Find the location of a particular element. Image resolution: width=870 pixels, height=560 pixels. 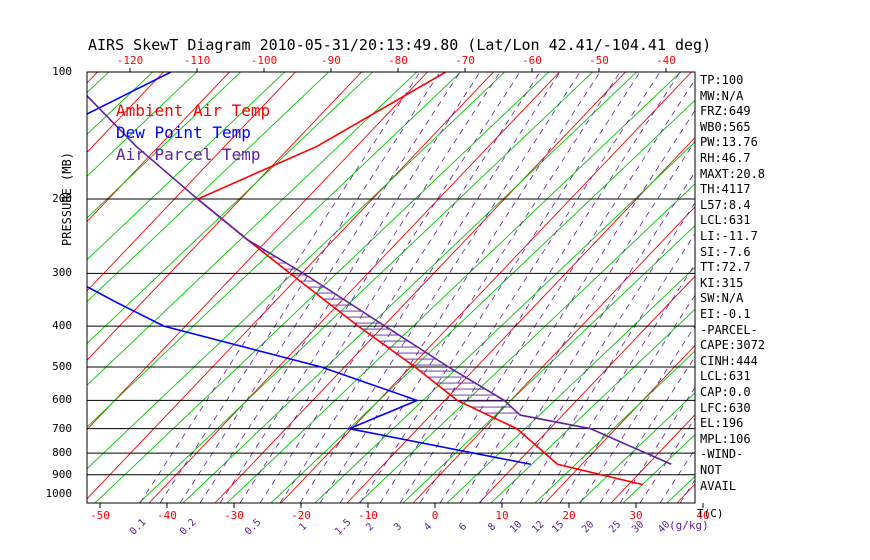

pressure-tick-label: 600 is located at coordinates (62, 400).